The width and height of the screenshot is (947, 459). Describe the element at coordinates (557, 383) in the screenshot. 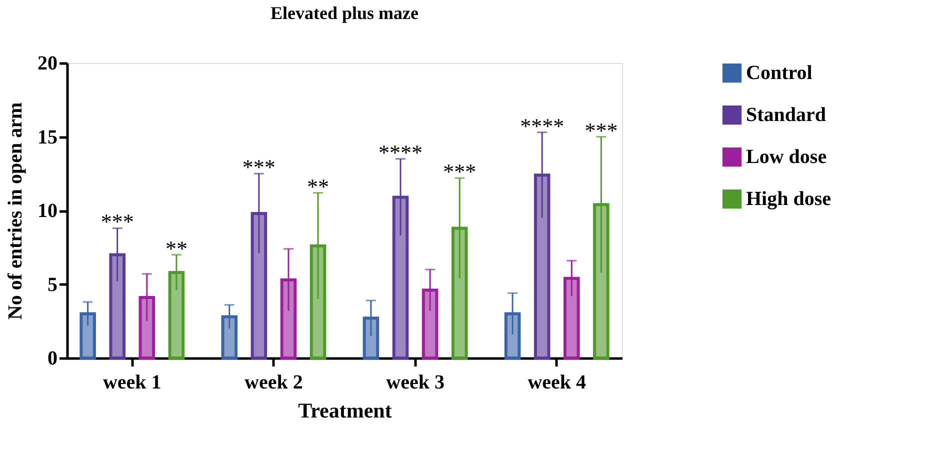

I see `x-tick-label: week 4` at that location.